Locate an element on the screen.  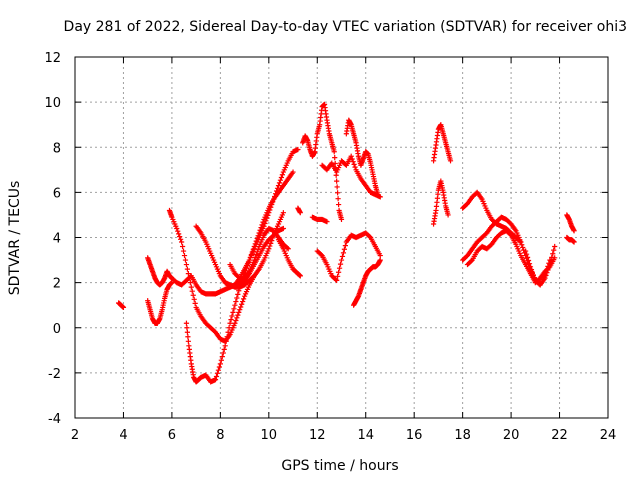
y-tick-label: 6 is located at coordinates (57, 193).